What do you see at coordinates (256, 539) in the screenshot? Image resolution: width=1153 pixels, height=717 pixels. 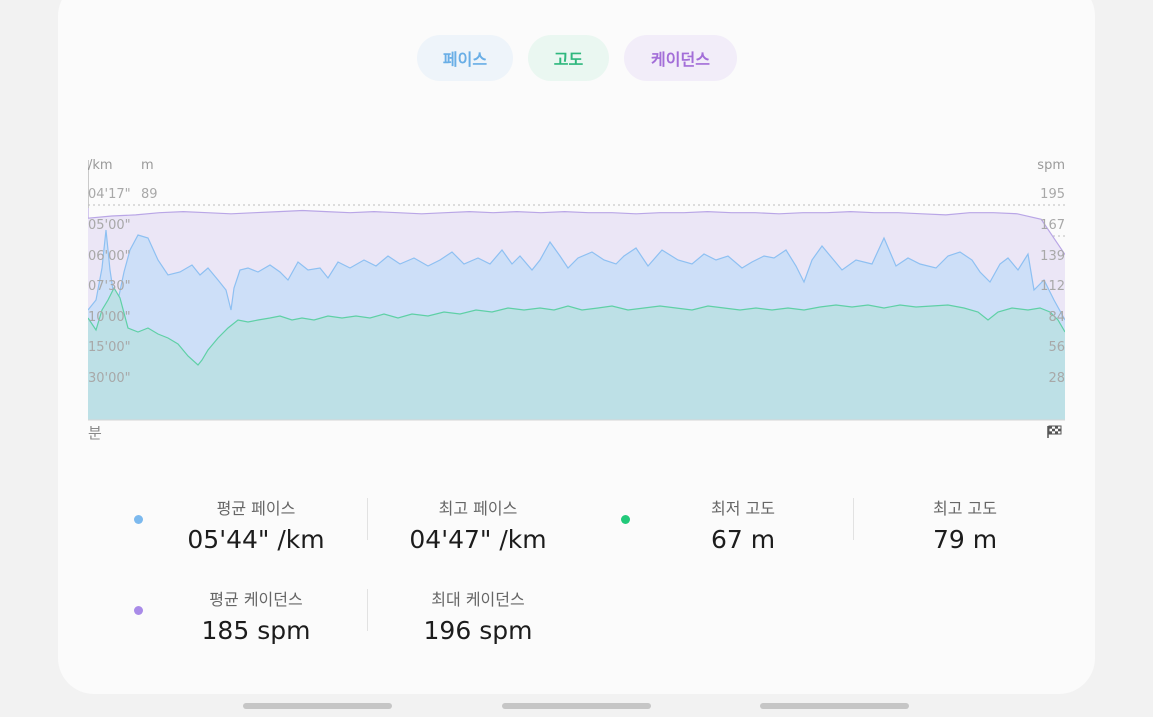 I see `avg-pace-value: 05'44" /km` at bounding box center [256, 539].